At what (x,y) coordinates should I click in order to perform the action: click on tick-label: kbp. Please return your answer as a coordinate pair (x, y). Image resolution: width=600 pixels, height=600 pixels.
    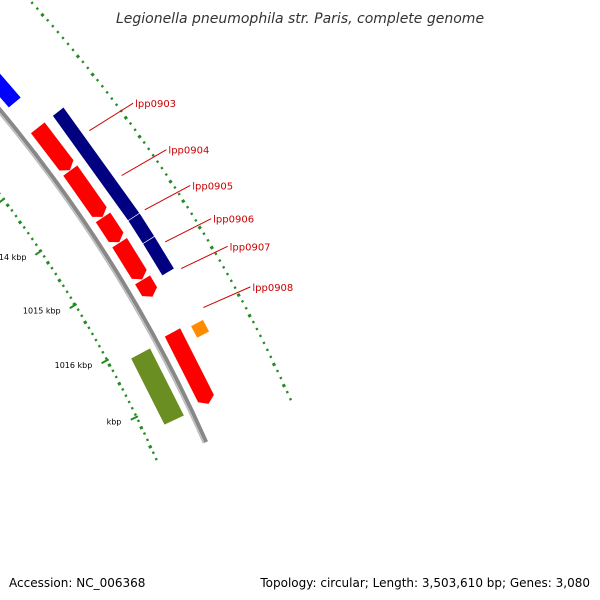
    Looking at the image, I should click on (114, 421).